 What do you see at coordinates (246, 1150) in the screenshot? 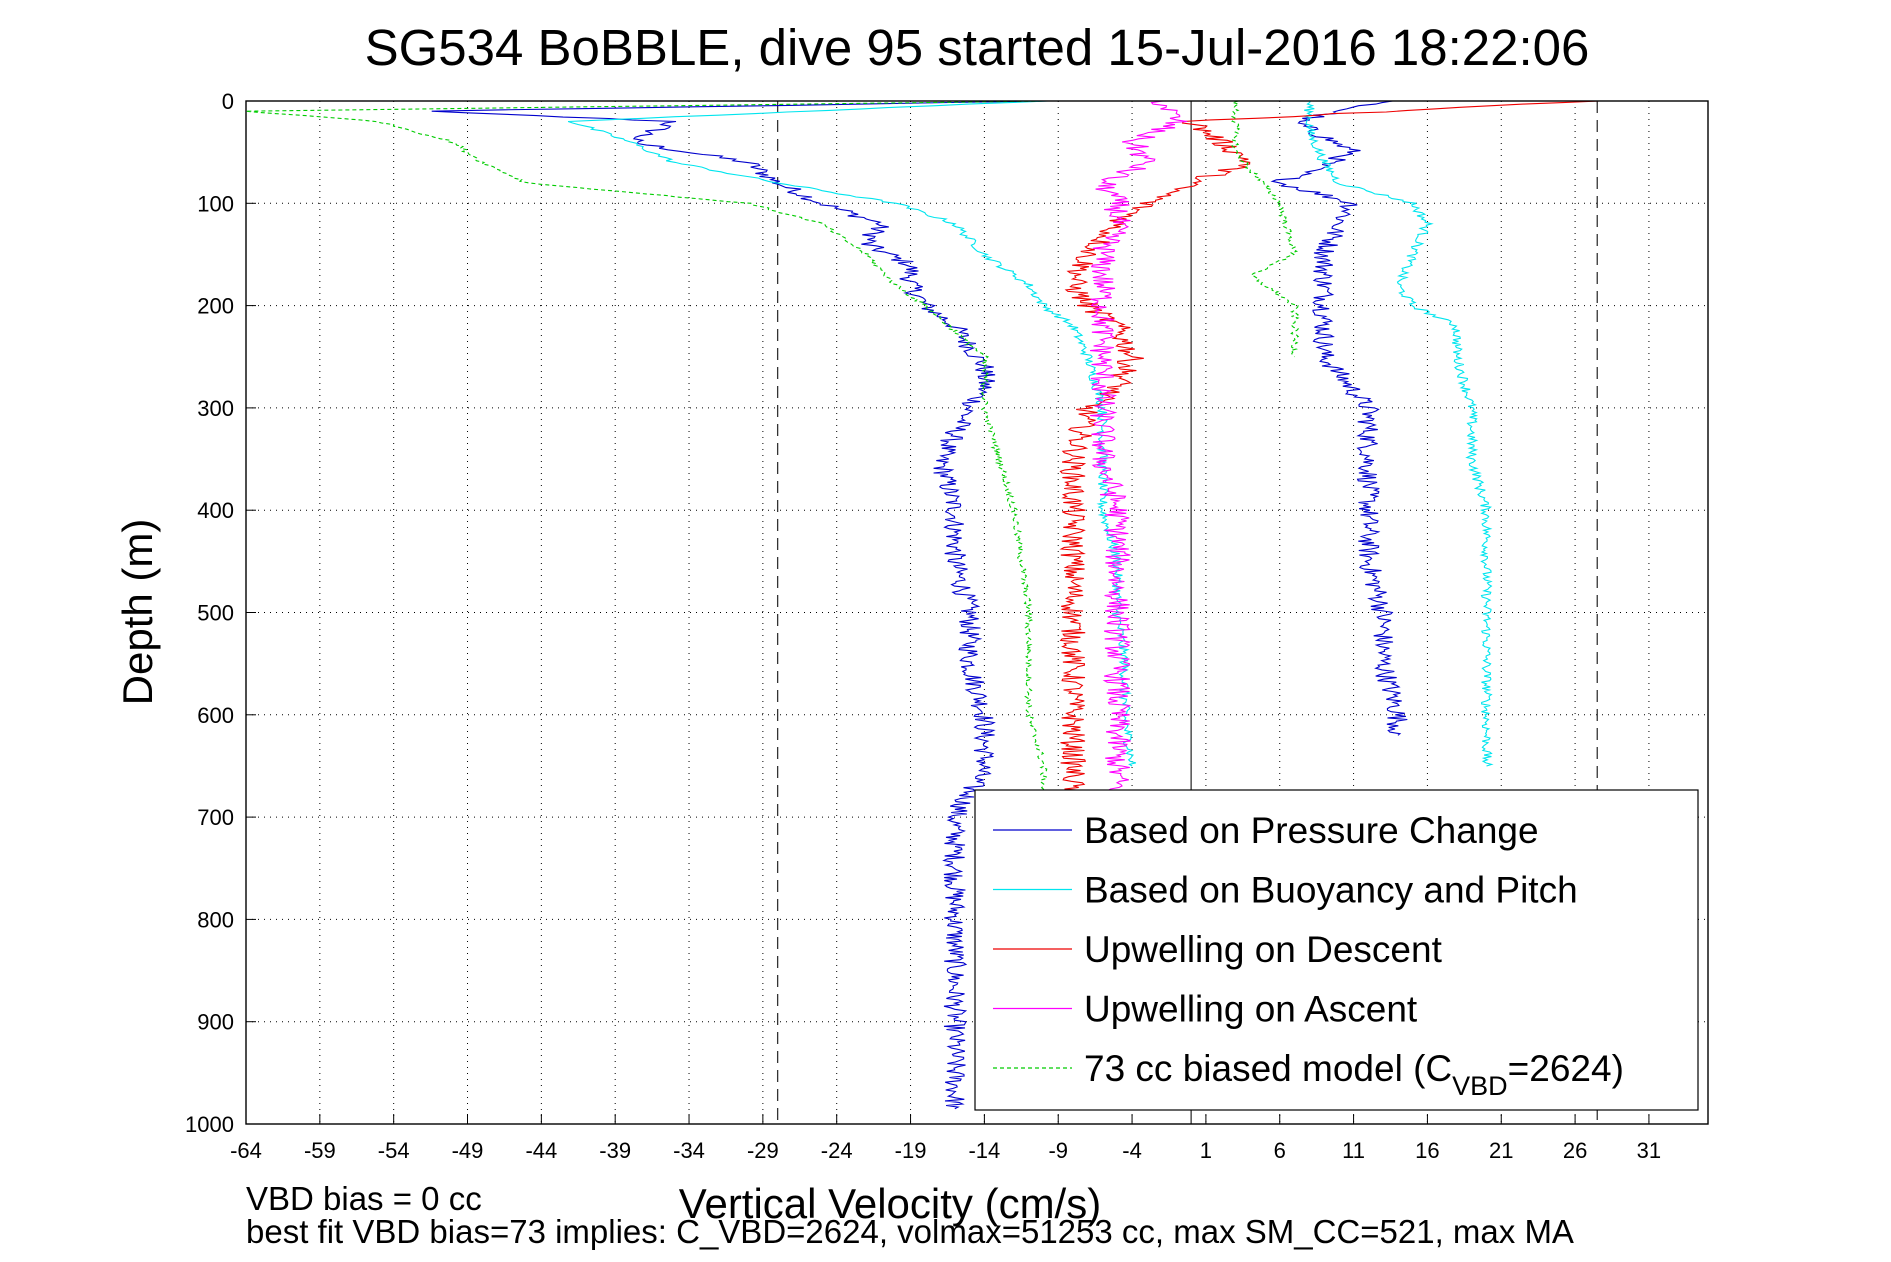
I see `x-tick-label: -64` at bounding box center [246, 1150].